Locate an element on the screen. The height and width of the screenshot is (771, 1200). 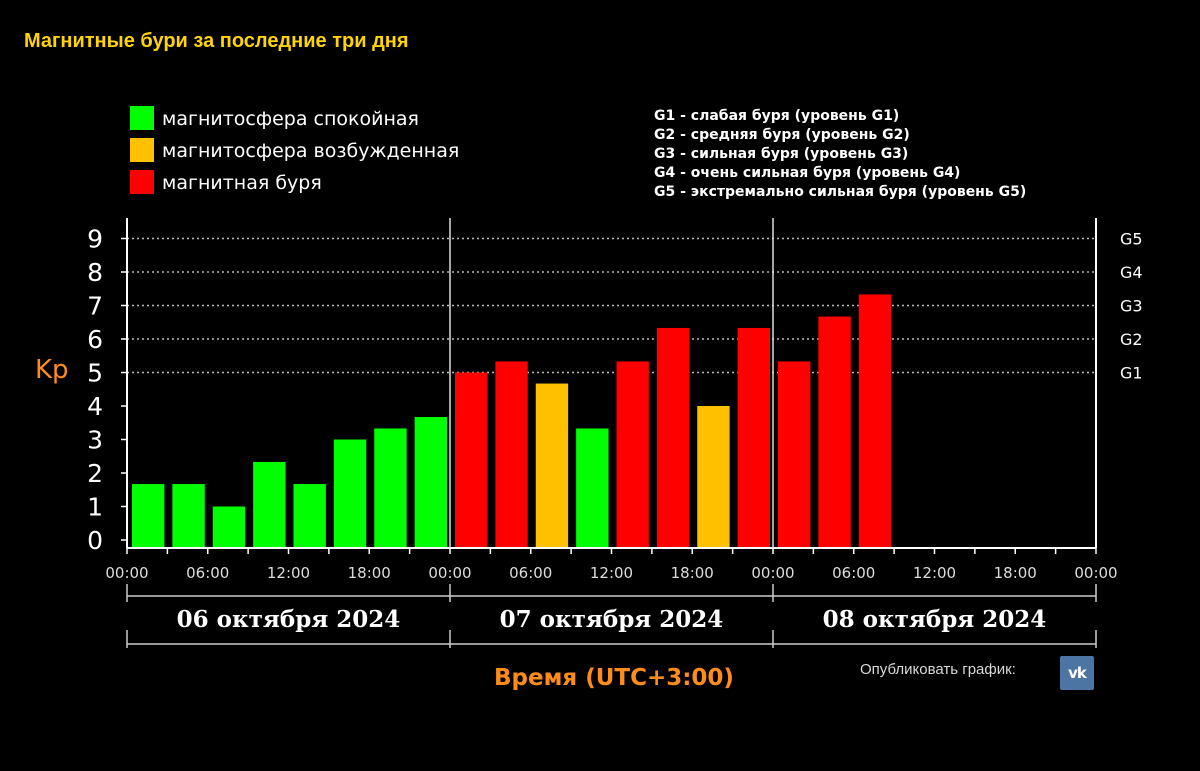
y-tick-label: 7 is located at coordinates (95, 306).